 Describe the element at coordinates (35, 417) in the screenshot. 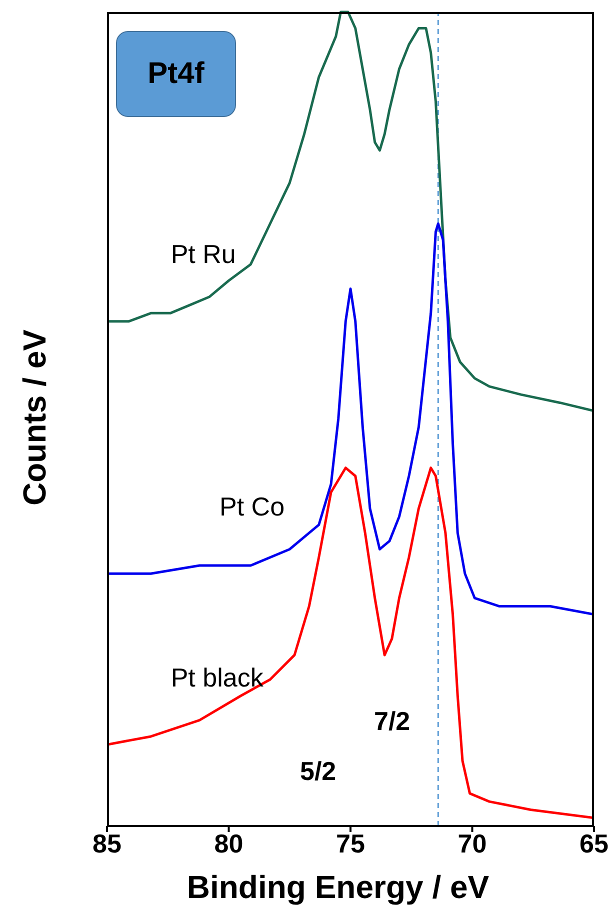

I see `y-axis-title: Counts / eV` at that location.